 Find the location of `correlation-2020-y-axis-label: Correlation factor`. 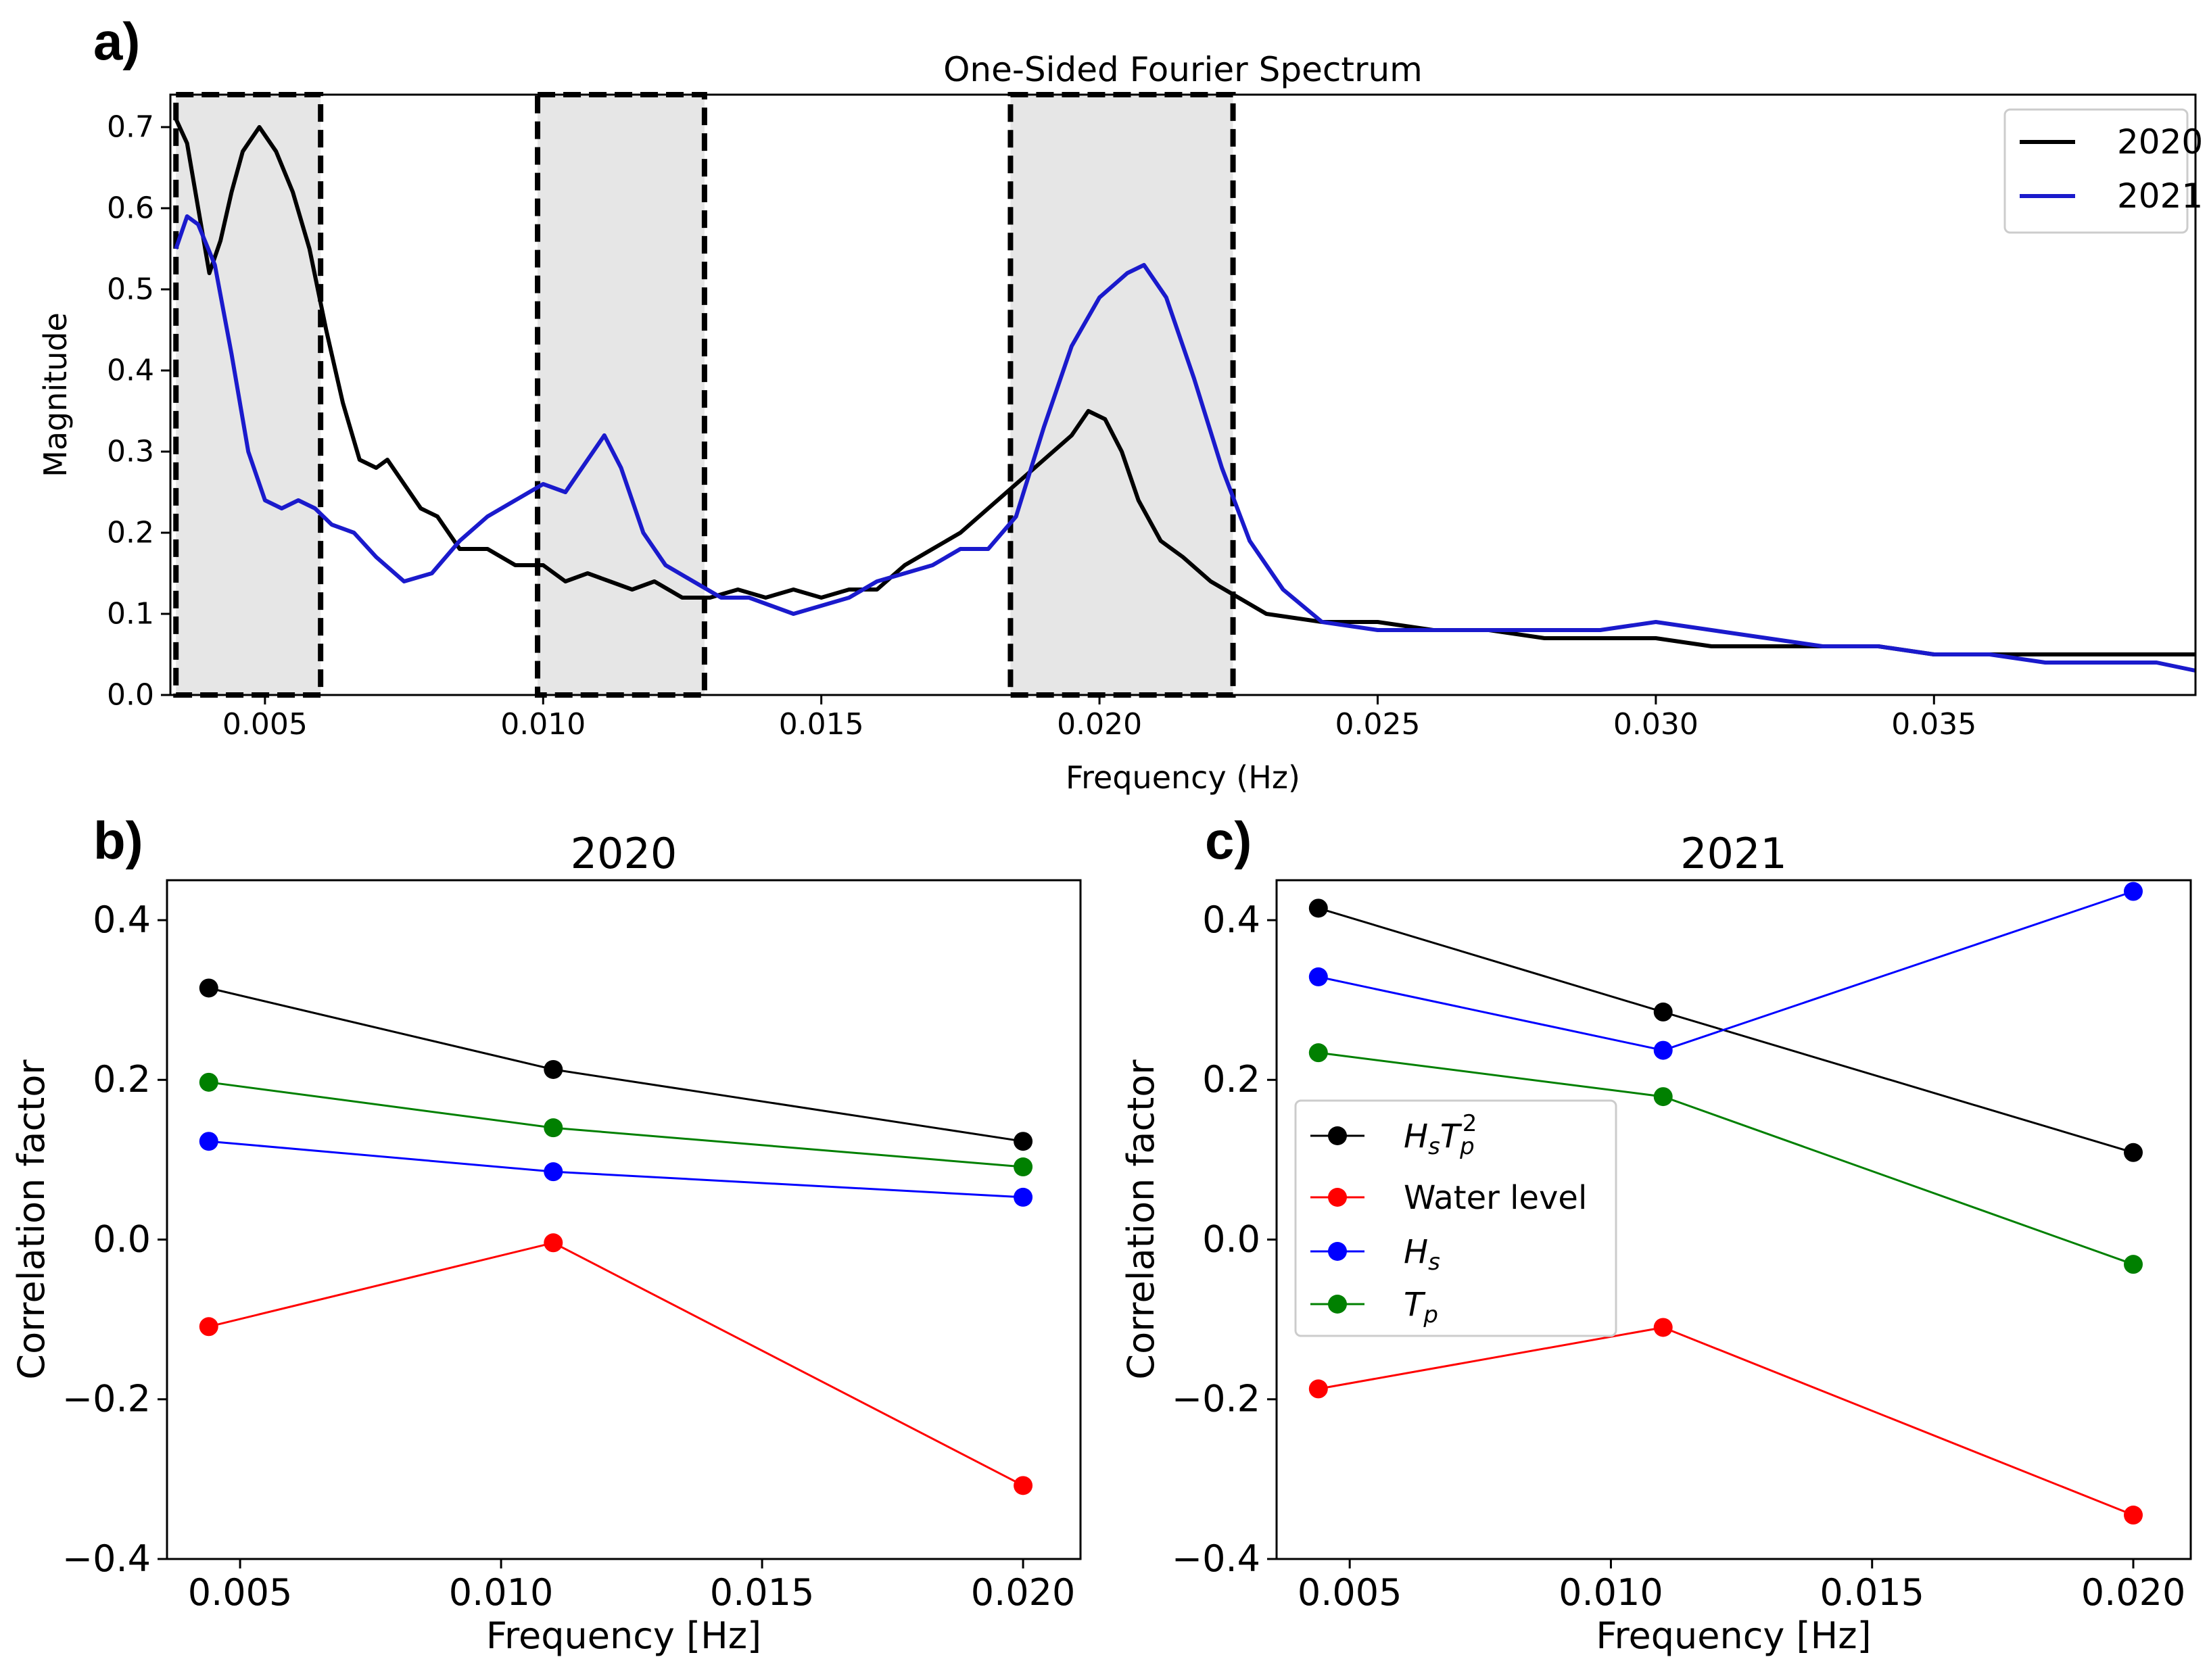

correlation-2020-y-axis-label: Correlation factor is located at coordinates (31, 1219).